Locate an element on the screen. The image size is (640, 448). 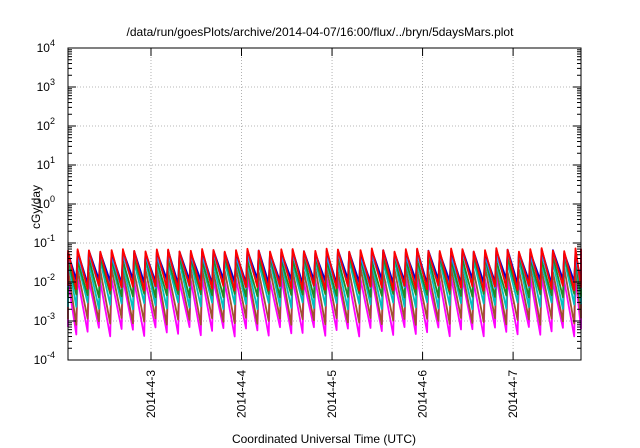
x-tick-label: 2014-4-6 is located at coordinates (423, 394).